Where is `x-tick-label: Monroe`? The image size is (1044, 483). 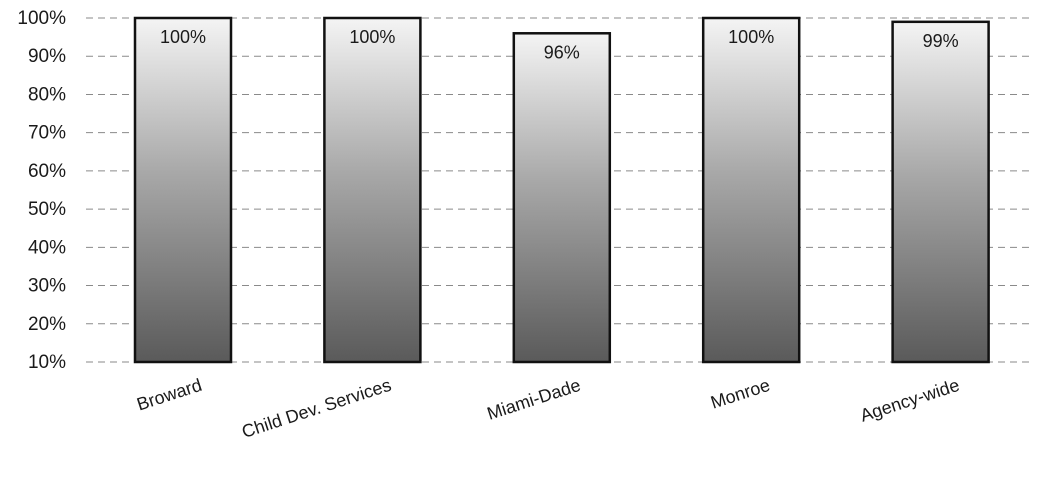 x-tick-label: Monroe is located at coordinates (740, 394).